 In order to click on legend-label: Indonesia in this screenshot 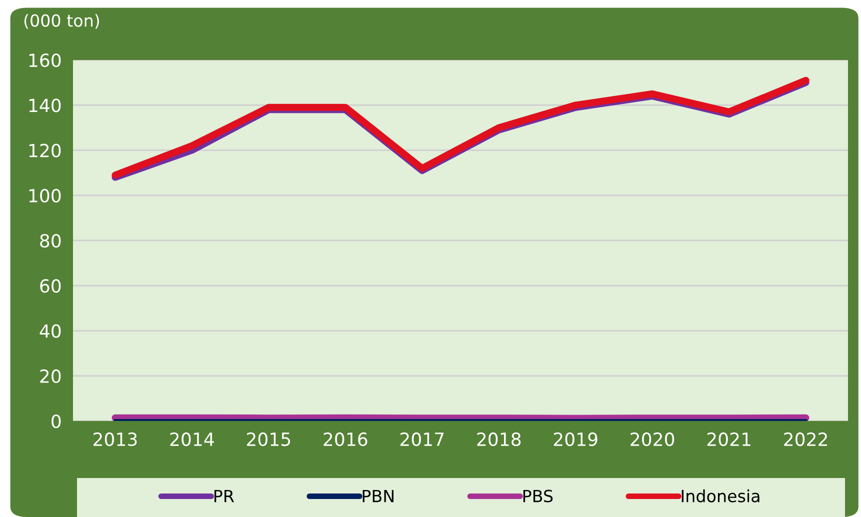, I will do `click(721, 495)`.